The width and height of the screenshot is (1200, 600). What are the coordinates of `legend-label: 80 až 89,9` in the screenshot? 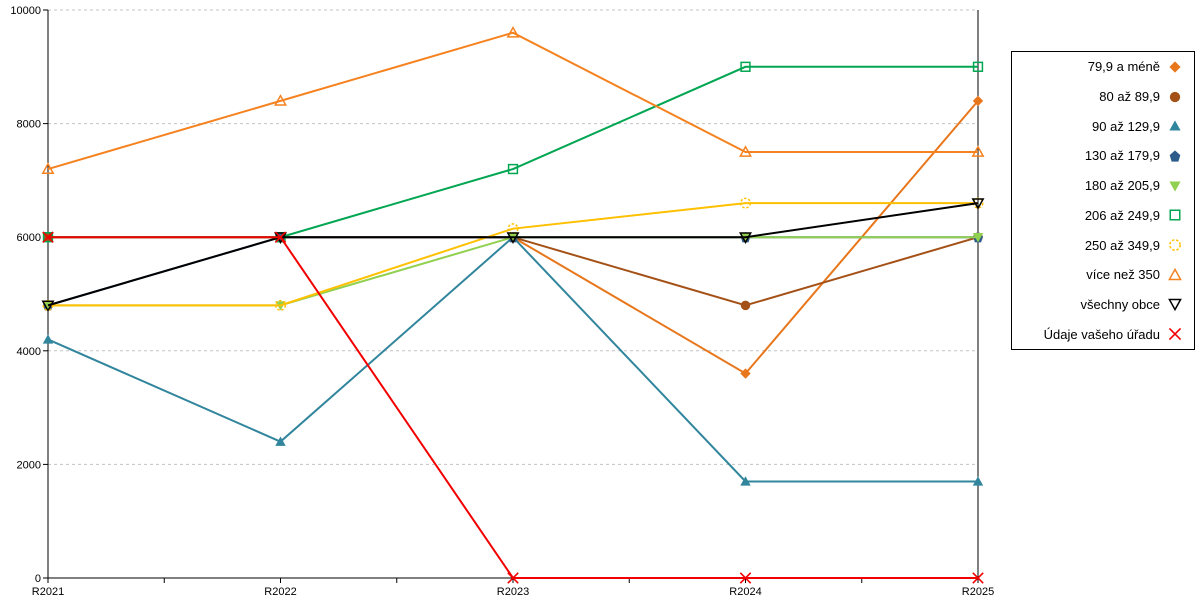 It's located at (1129, 97).